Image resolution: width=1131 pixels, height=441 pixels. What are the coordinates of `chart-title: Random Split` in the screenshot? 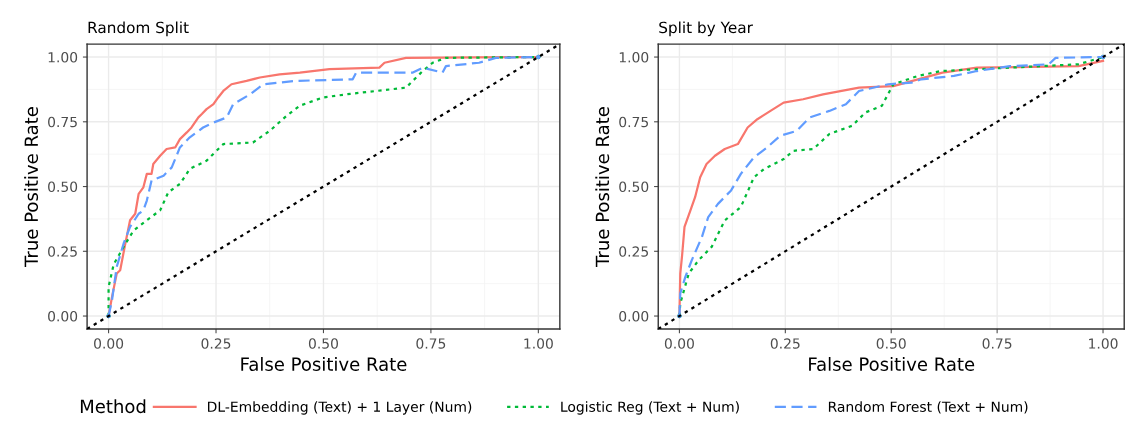 It's located at (138, 29).